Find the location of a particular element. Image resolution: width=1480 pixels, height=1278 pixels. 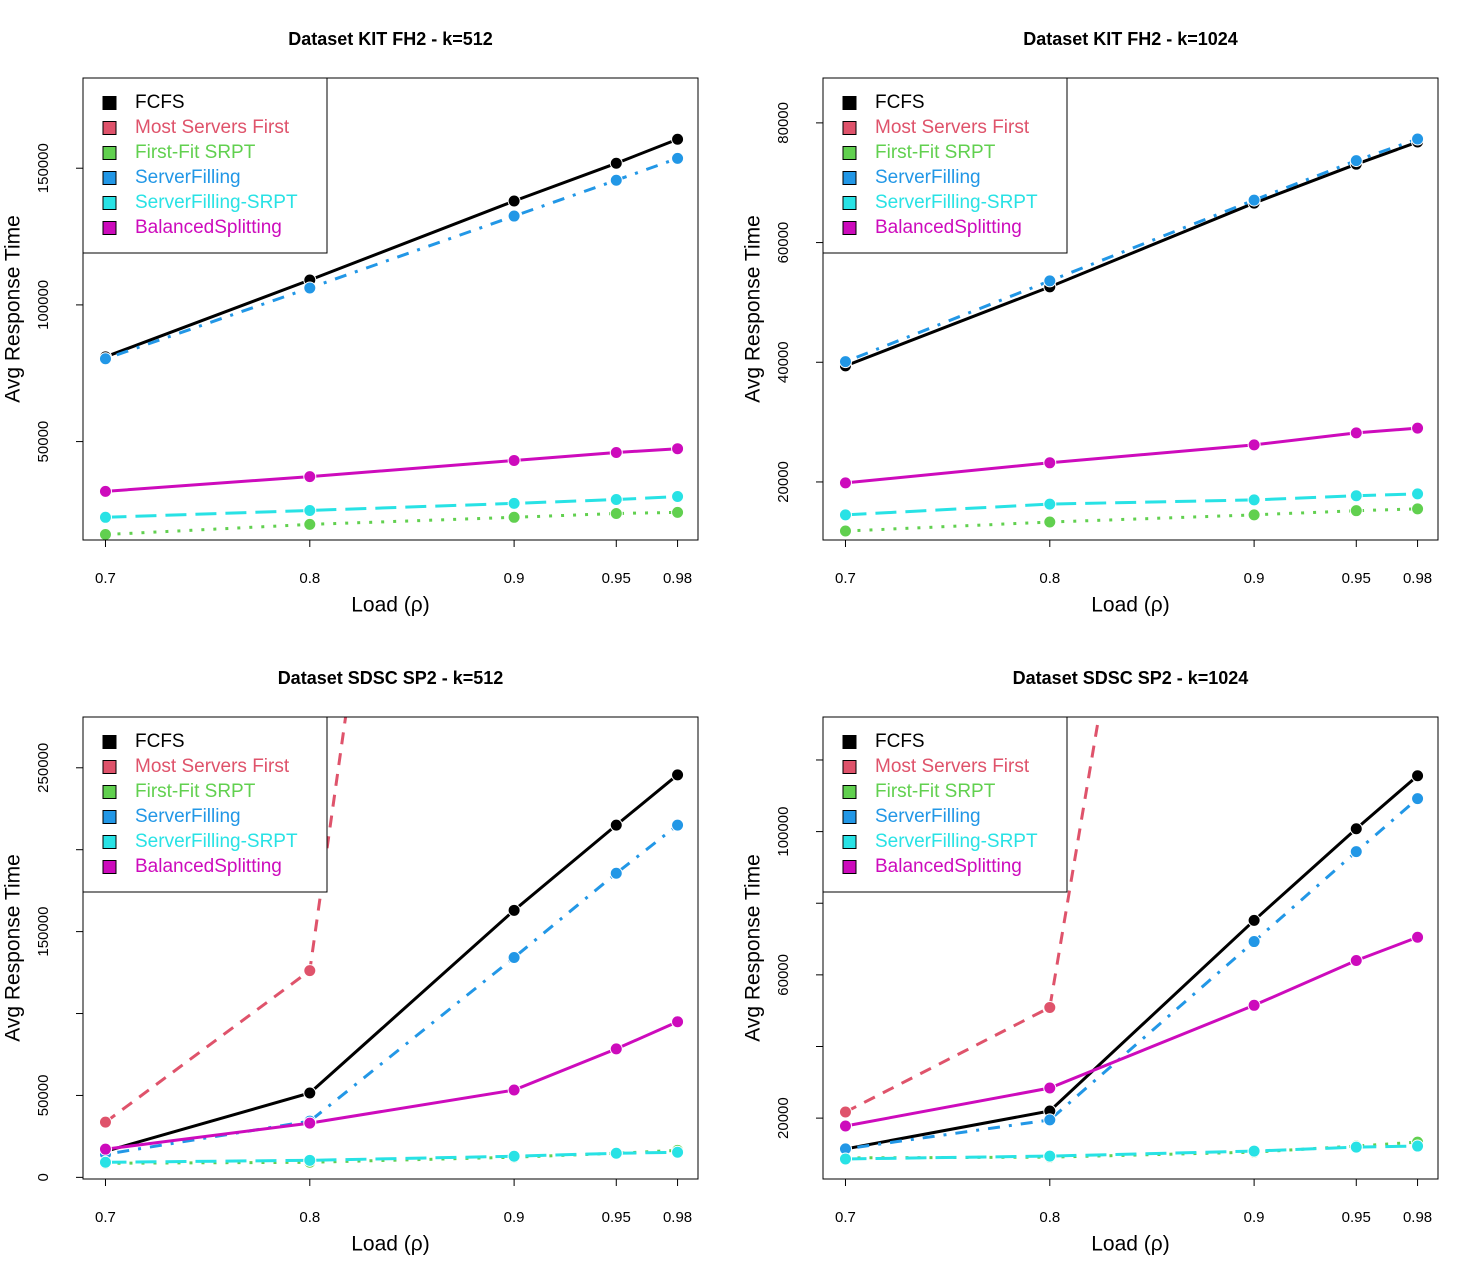

legend-label: ServerFilling-SRPT is located at coordinates (956, 841).